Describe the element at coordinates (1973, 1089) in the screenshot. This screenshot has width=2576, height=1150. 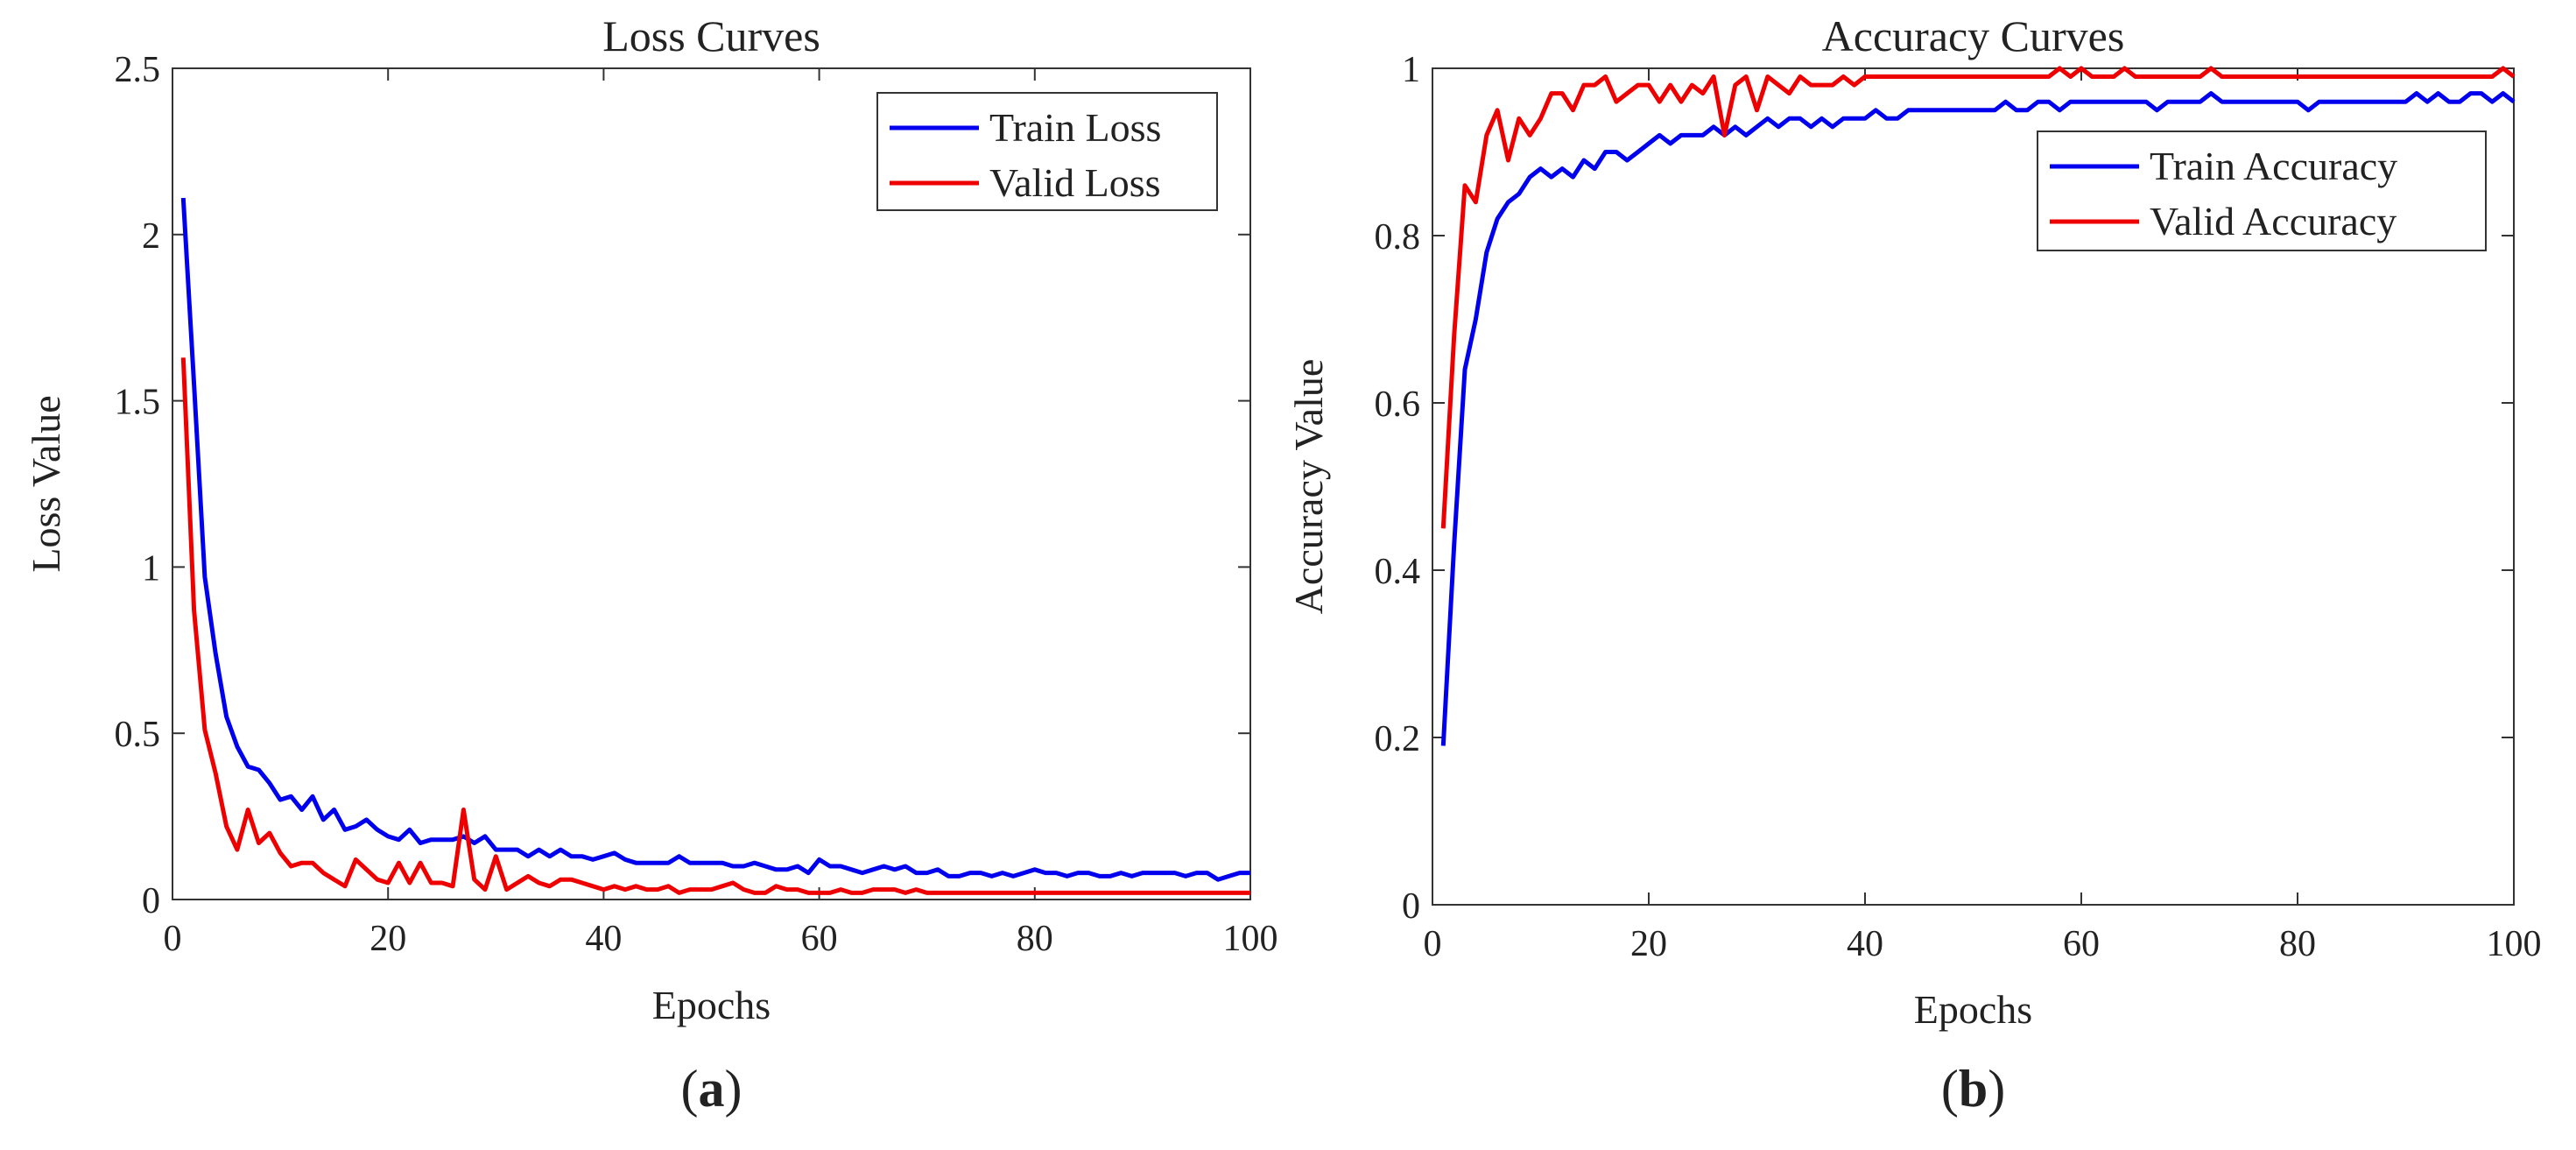
I see `panel-label: (b)` at that location.